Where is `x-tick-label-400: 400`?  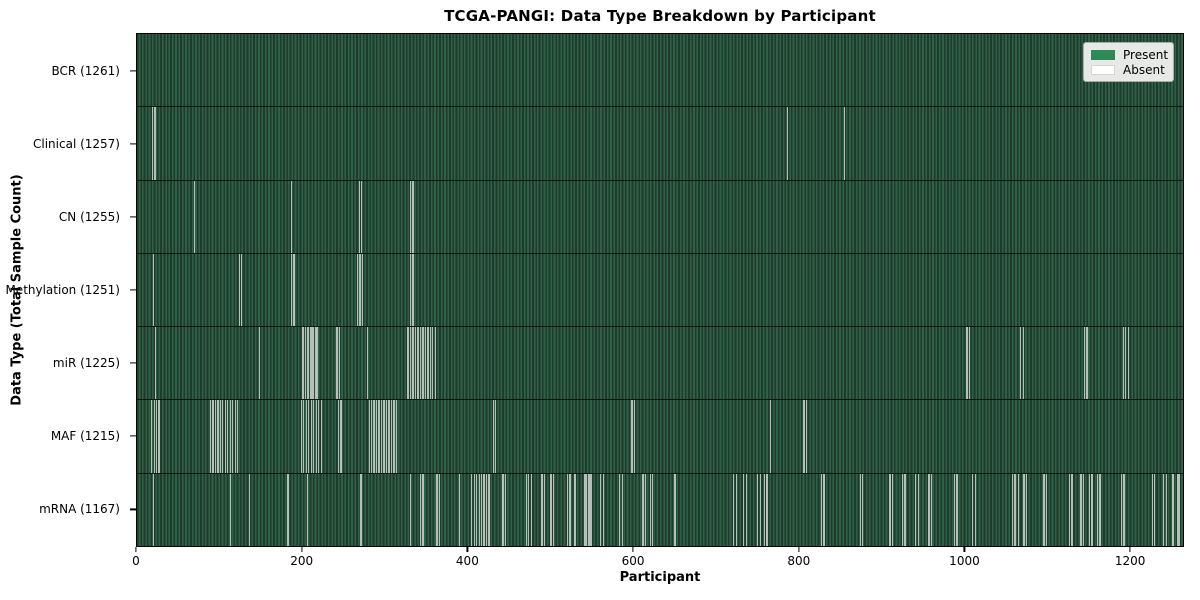
x-tick-label-400: 400 is located at coordinates (467, 561).